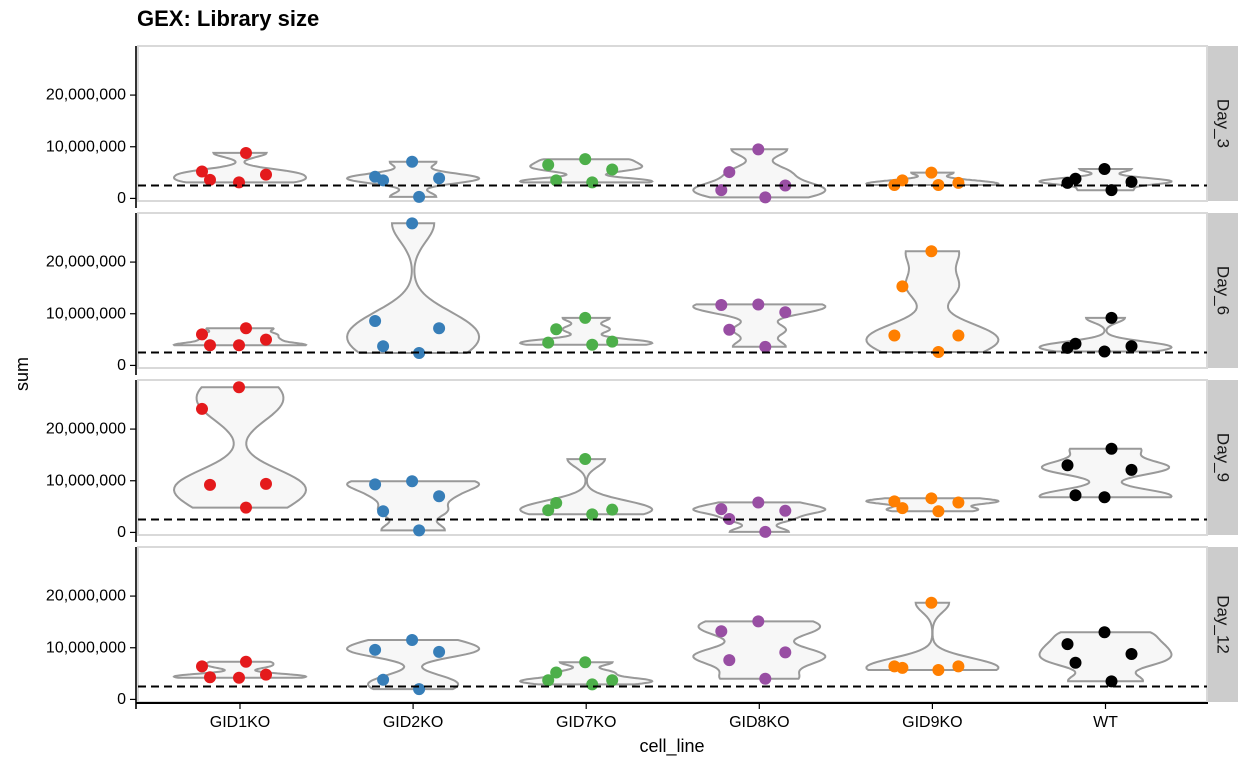 This screenshot has width=1248, height=768. I want to click on x-axis-title: cell_line, so click(671, 746).